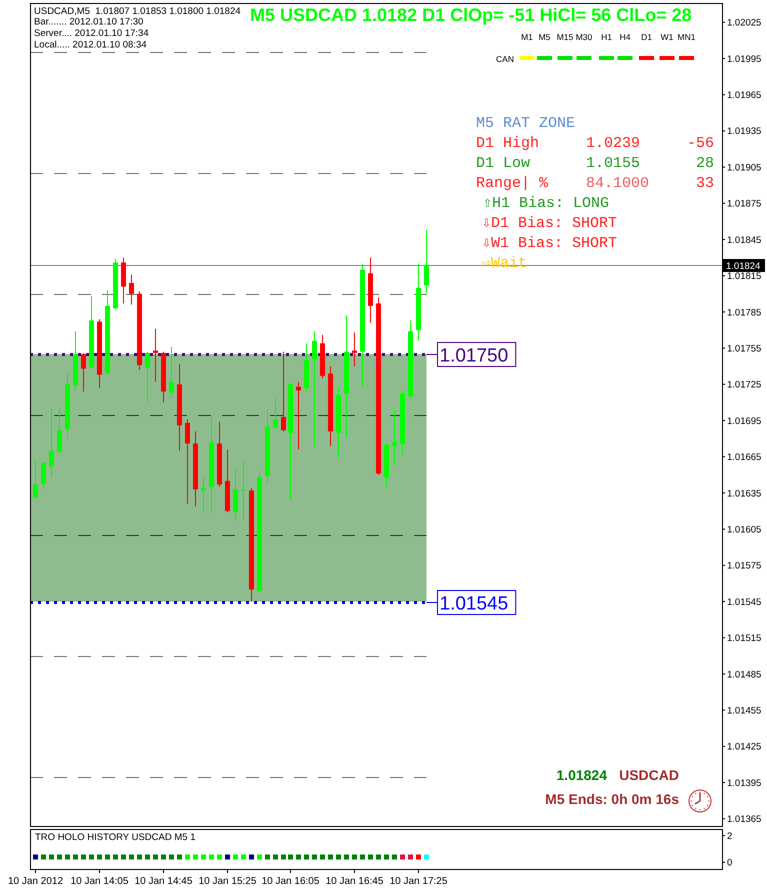  Describe the element at coordinates (667, 37) in the screenshot. I see `annotation: W1` at that location.